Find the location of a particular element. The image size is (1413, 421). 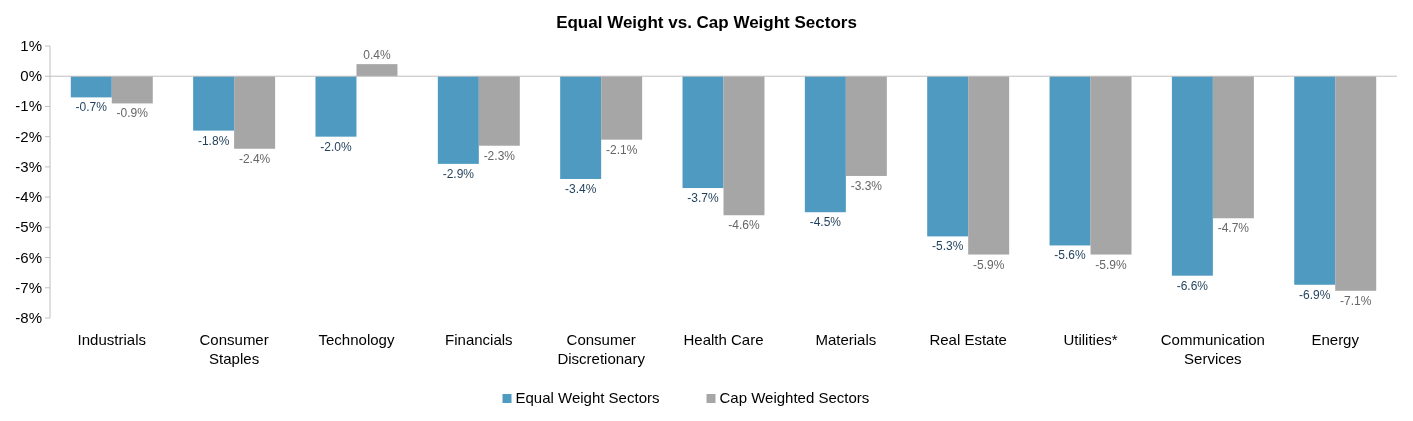

y-tick-label: -8% is located at coordinates (28, 317).